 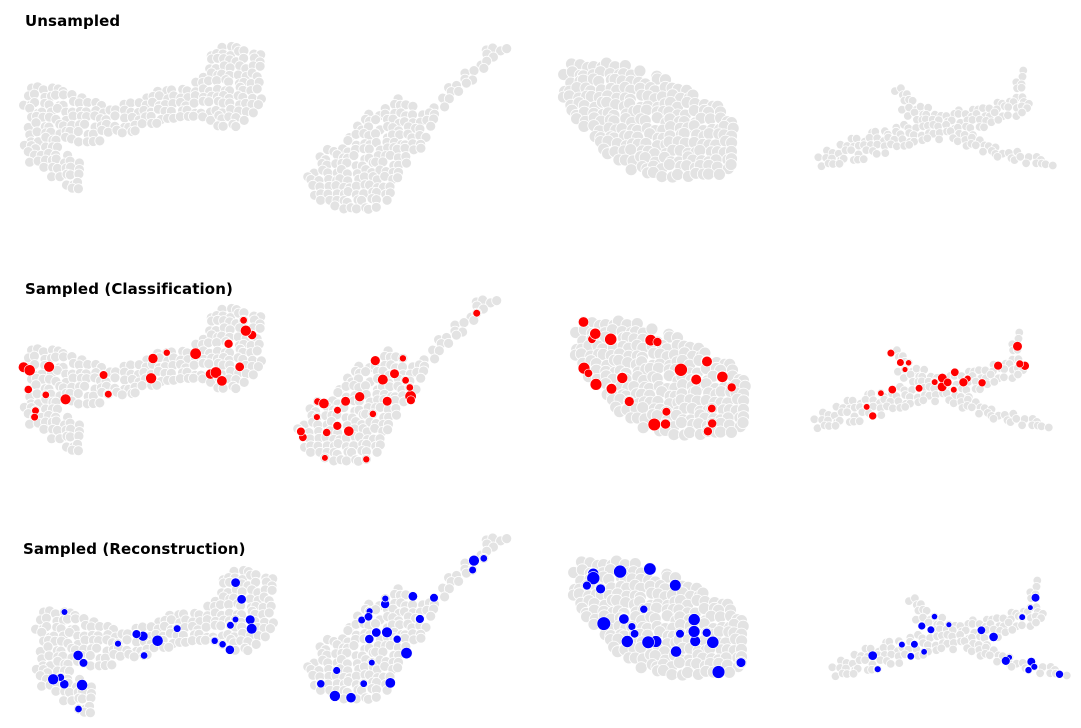 What do you see at coordinates (664, 620) in the screenshot?
I see `sampled-points-sampled-reconstruction-car` at bounding box center [664, 620].